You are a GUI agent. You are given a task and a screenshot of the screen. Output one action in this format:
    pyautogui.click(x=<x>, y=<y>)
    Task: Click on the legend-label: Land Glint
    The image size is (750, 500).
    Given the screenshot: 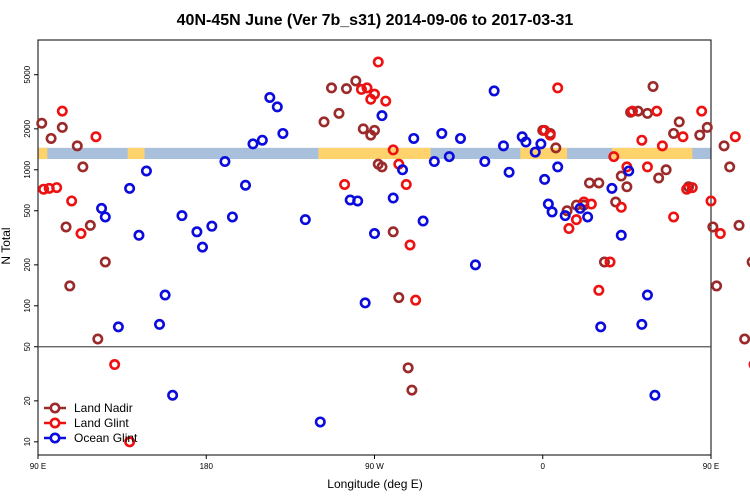 What is the action you would take?
    pyautogui.click(x=101, y=423)
    